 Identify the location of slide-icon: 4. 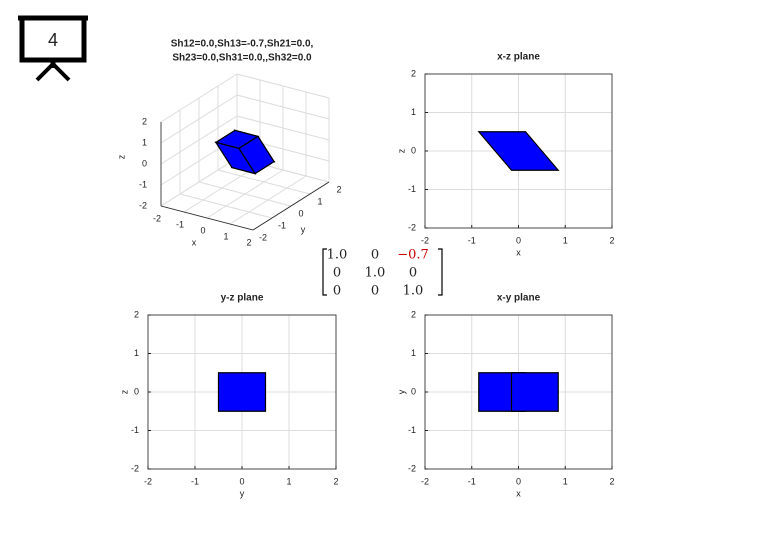
(53, 48).